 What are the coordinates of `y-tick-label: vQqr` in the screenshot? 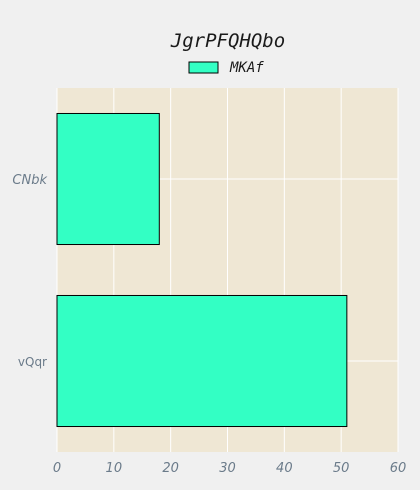 It's located at (32, 362).